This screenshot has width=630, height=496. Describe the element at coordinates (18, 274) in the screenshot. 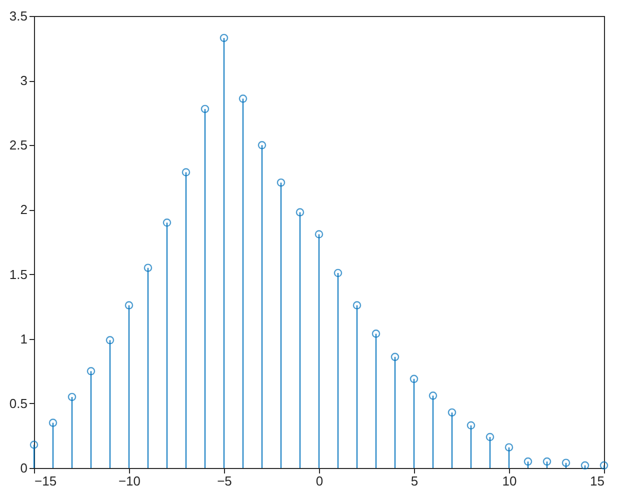

I see `y-tick-label: 1.5` at that location.